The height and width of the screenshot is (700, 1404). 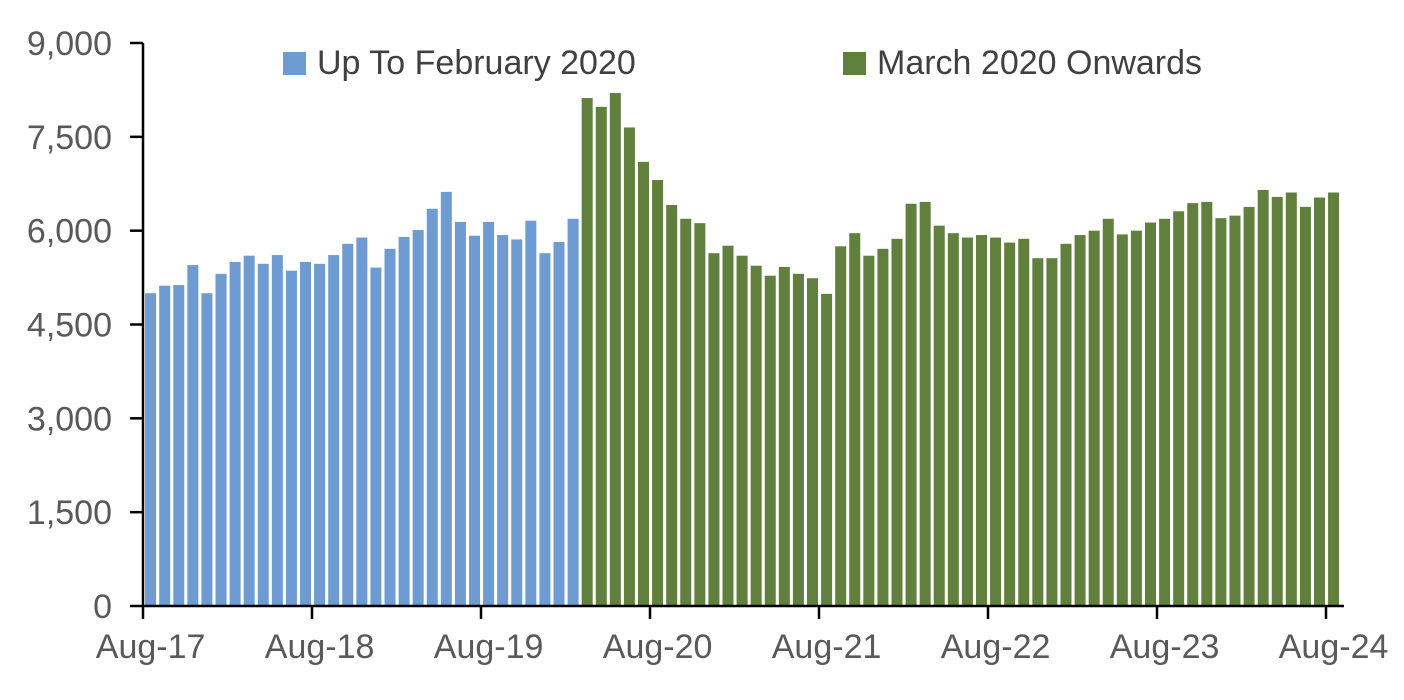 I want to click on y-axis-label-4,500: 4,500, so click(x=69, y=326).